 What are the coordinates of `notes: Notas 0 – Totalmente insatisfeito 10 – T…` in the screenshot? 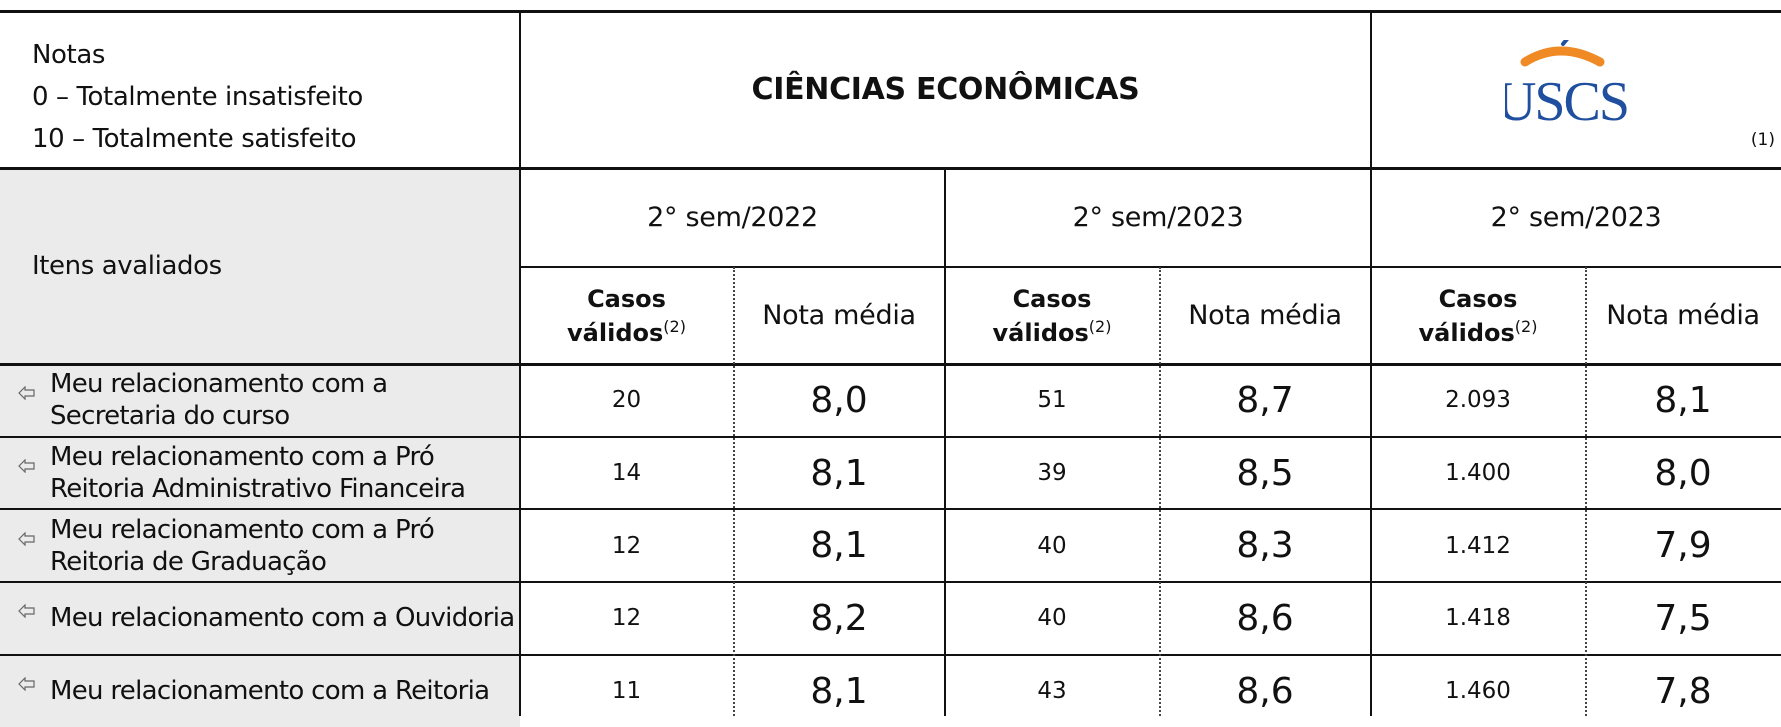 It's located at (197, 97).